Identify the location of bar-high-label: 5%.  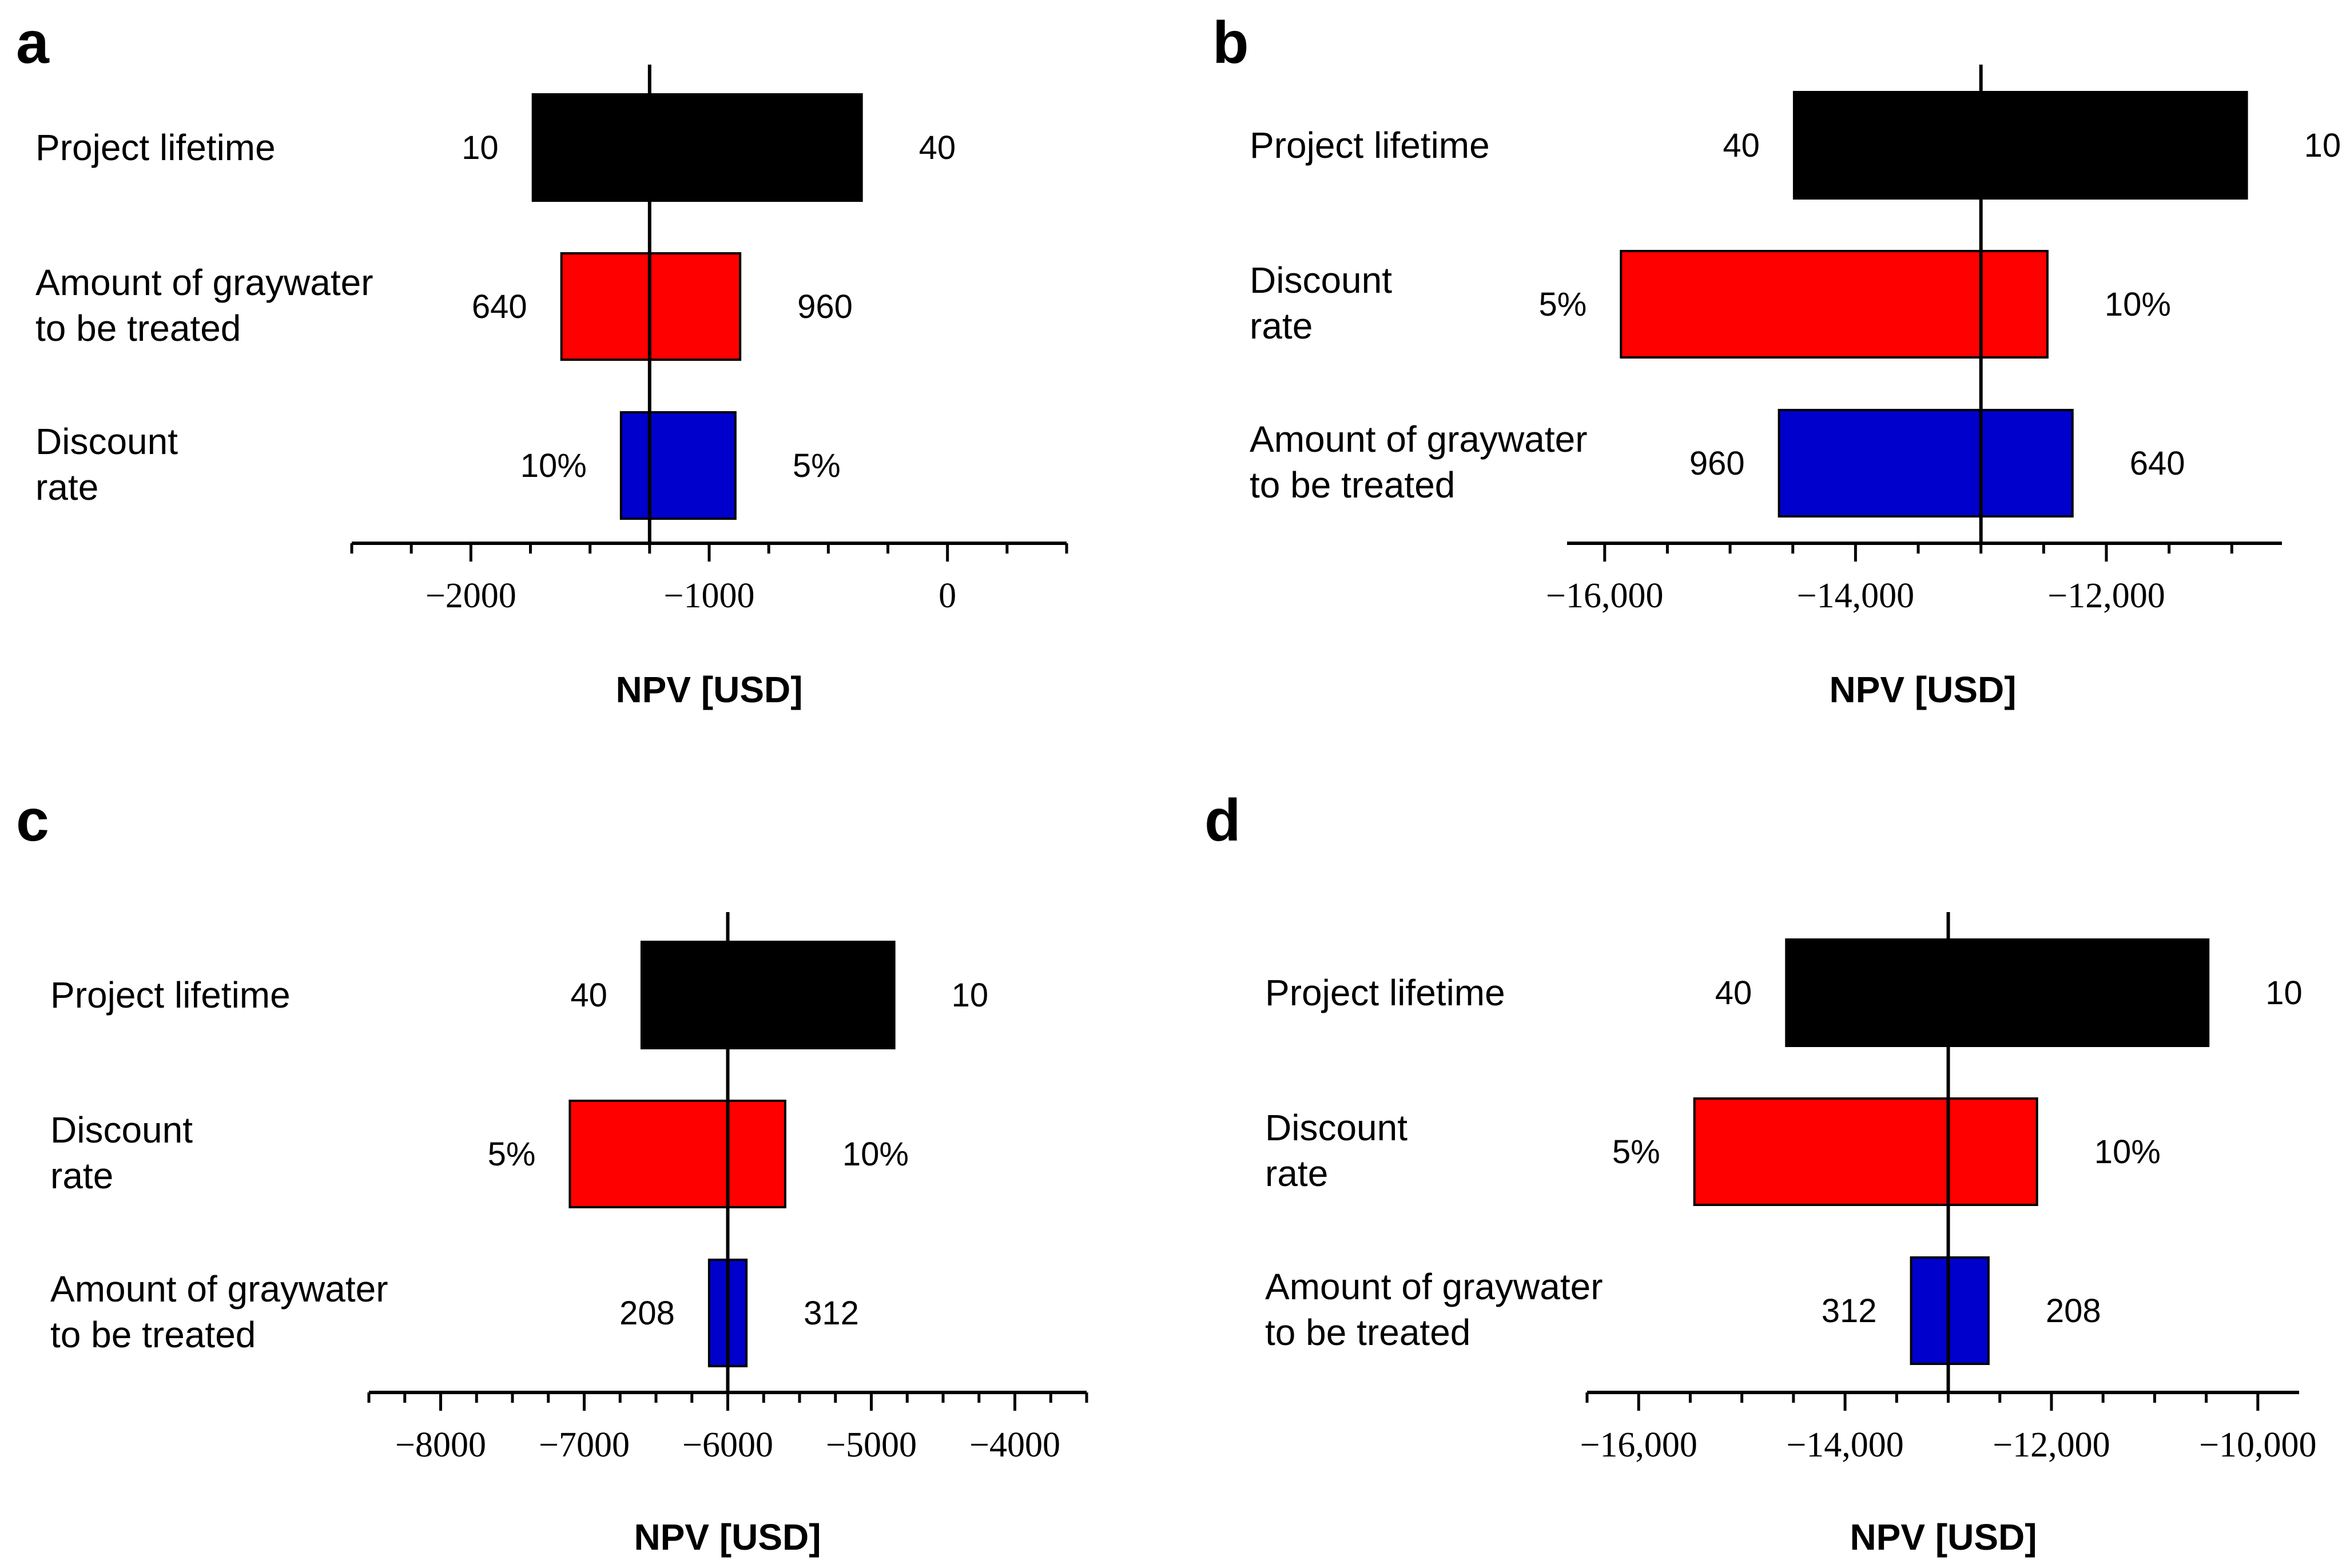
(817, 465).